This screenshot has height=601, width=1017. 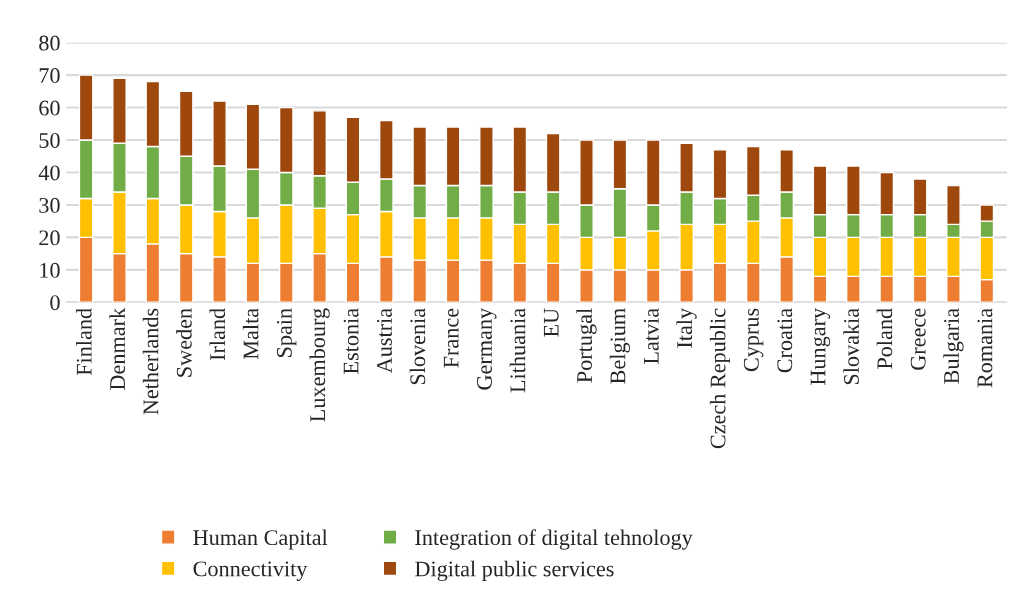 What do you see at coordinates (49, 173) in the screenshot?
I see `y-tick-label: 40` at bounding box center [49, 173].